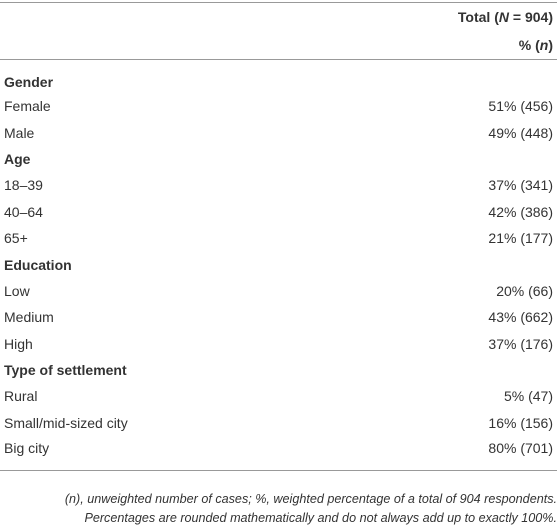 The image size is (557, 531). What do you see at coordinates (23, 211) in the screenshot?
I see `row-label: 40–64` at bounding box center [23, 211].